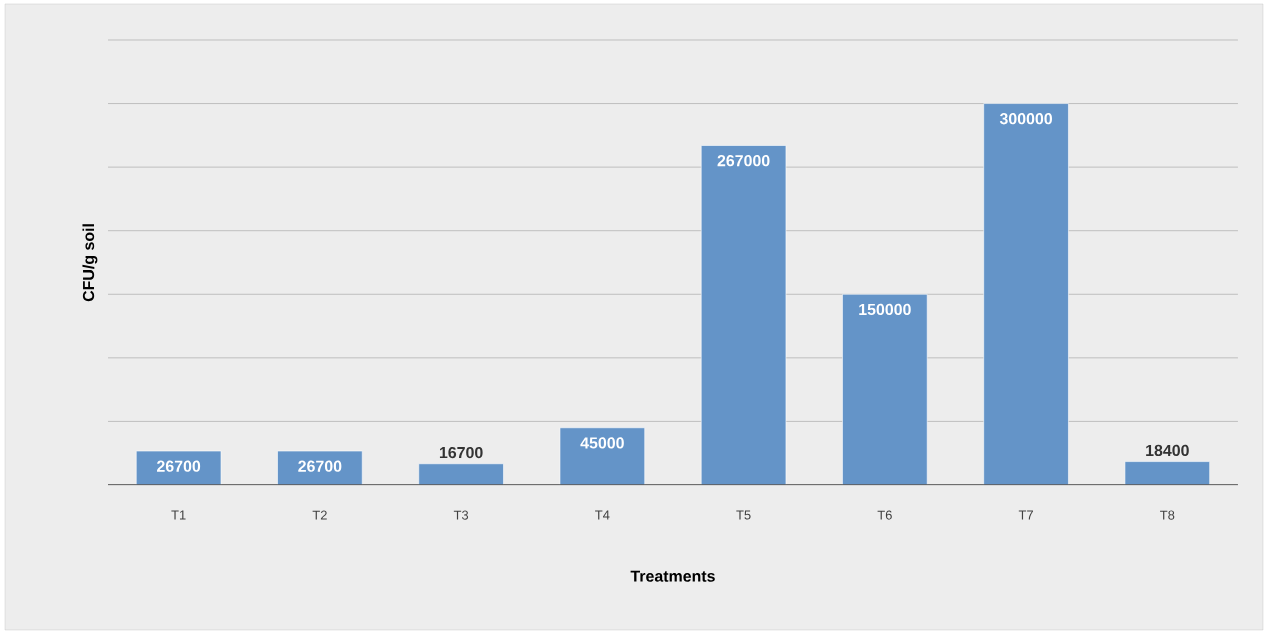  Describe the element at coordinates (90, 263) in the screenshot. I see `y-axis-title: CFU/g soil` at that location.